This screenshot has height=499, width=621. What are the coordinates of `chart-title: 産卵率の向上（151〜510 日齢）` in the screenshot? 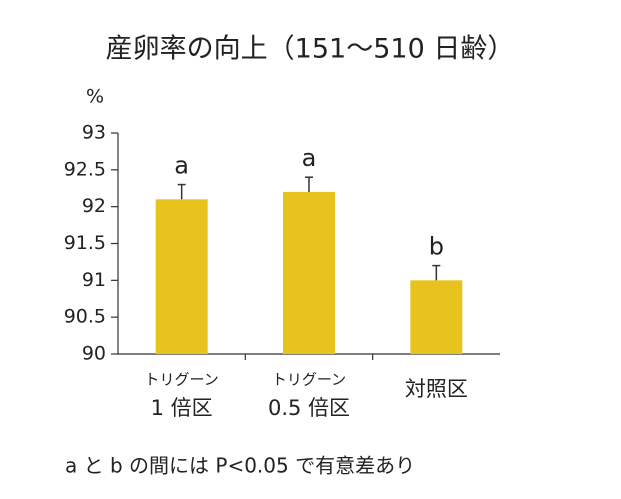 It's located at (310, 49).